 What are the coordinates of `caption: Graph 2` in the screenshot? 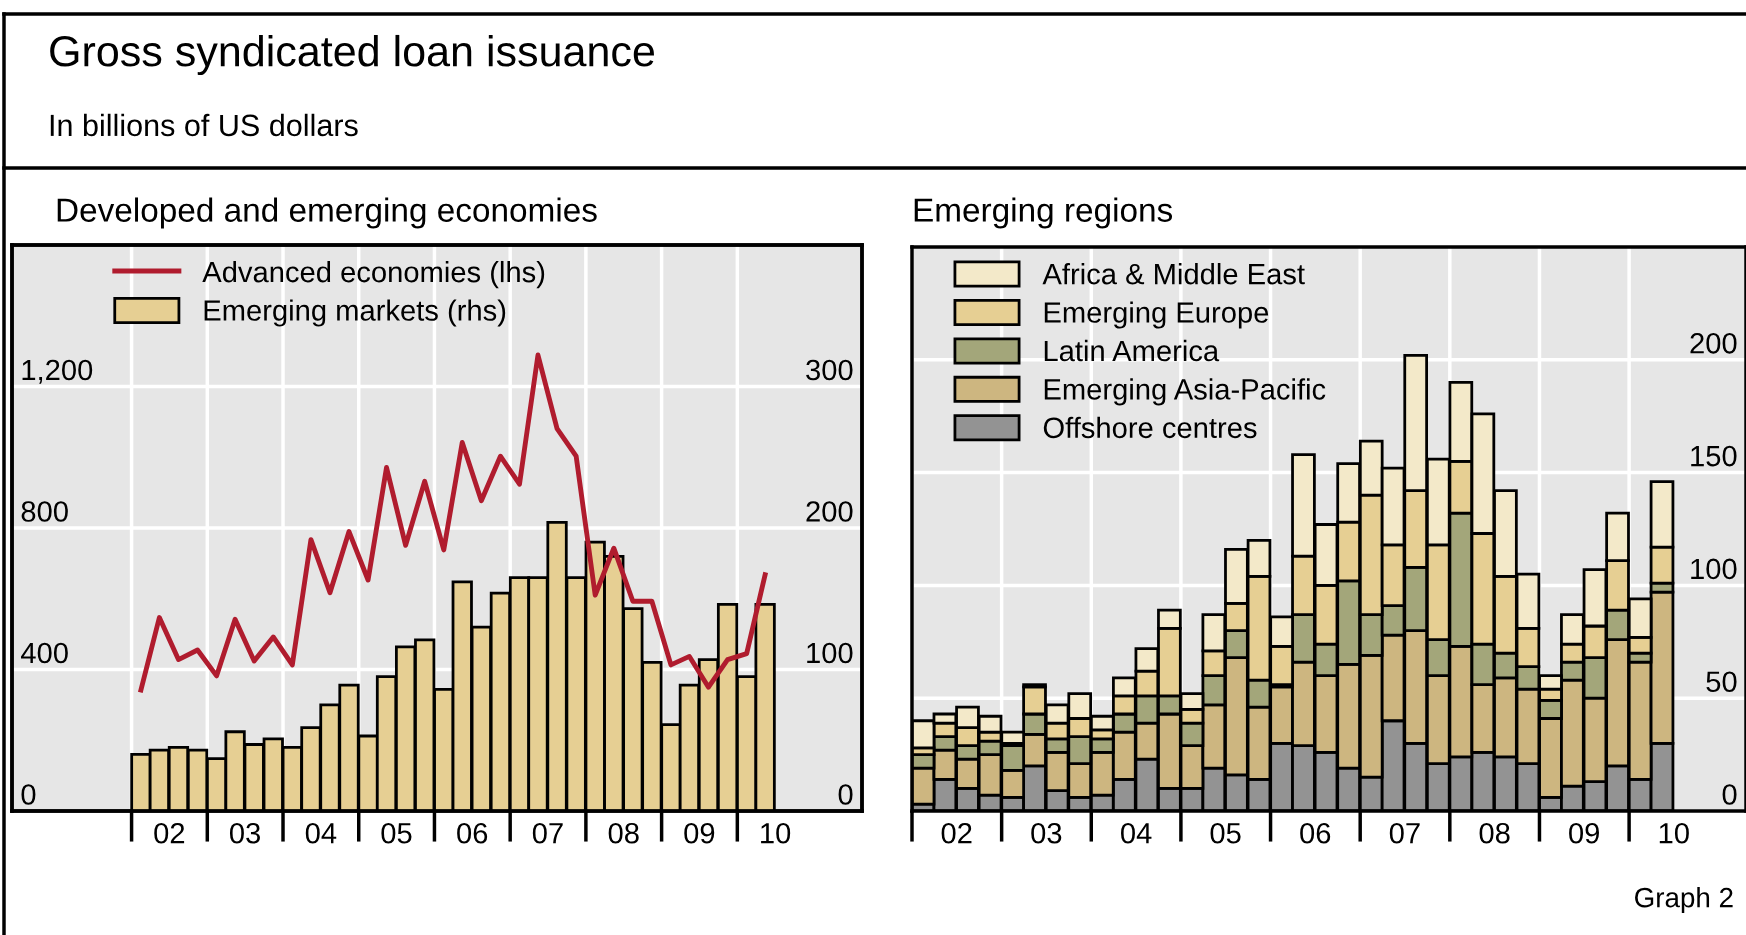 It's located at (1684, 900).